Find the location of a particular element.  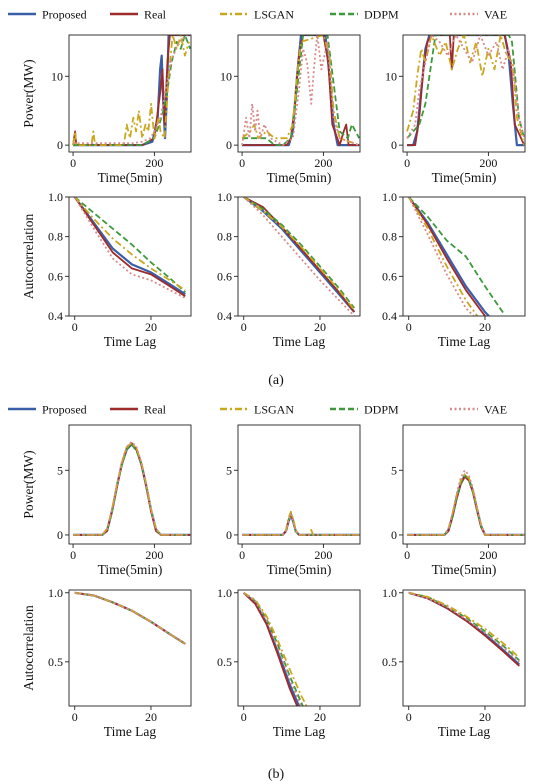

panel-label-b: (b) is located at coordinates (276, 774).